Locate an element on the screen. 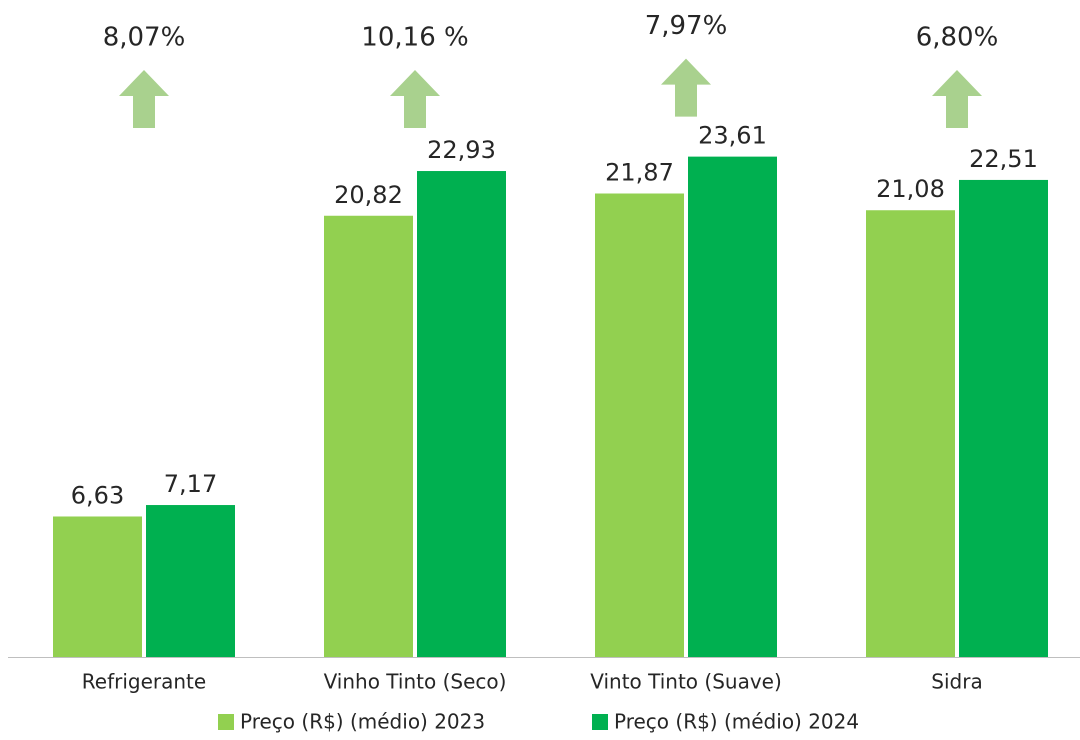 The width and height of the screenshot is (1080, 740). annotation: 7,97% is located at coordinates (686, 26).